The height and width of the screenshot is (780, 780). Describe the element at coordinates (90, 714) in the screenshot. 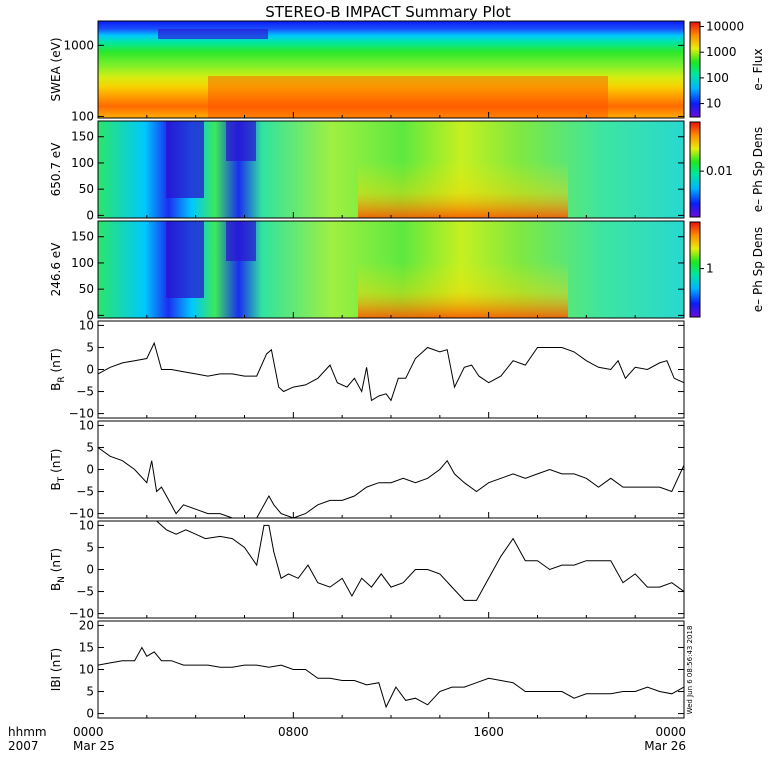

I see `bmag-ytick-label-0: 0` at that location.